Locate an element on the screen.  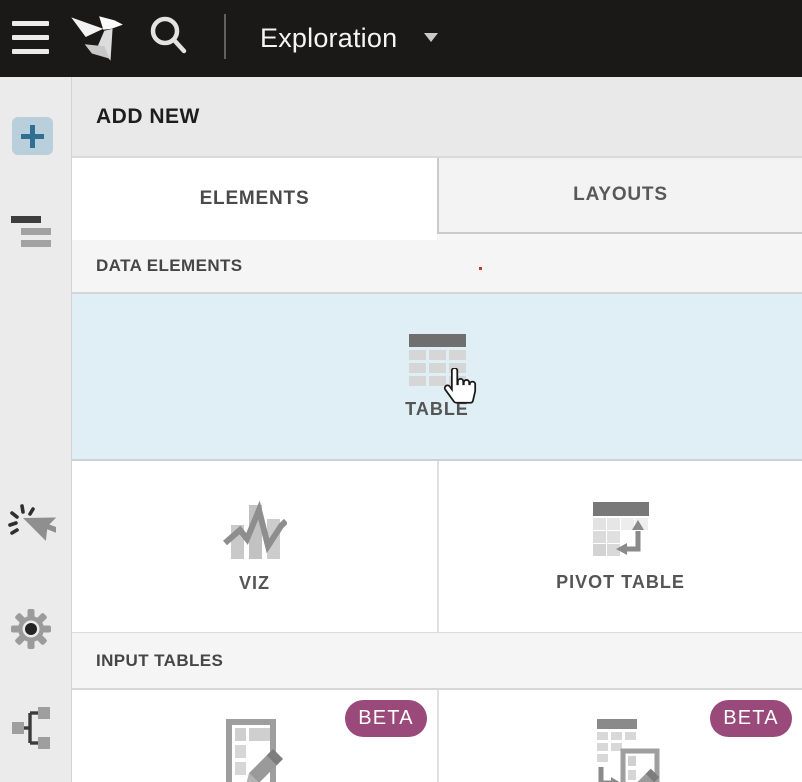
input-tables-row: BETA BETA is located at coordinates (437, 736).